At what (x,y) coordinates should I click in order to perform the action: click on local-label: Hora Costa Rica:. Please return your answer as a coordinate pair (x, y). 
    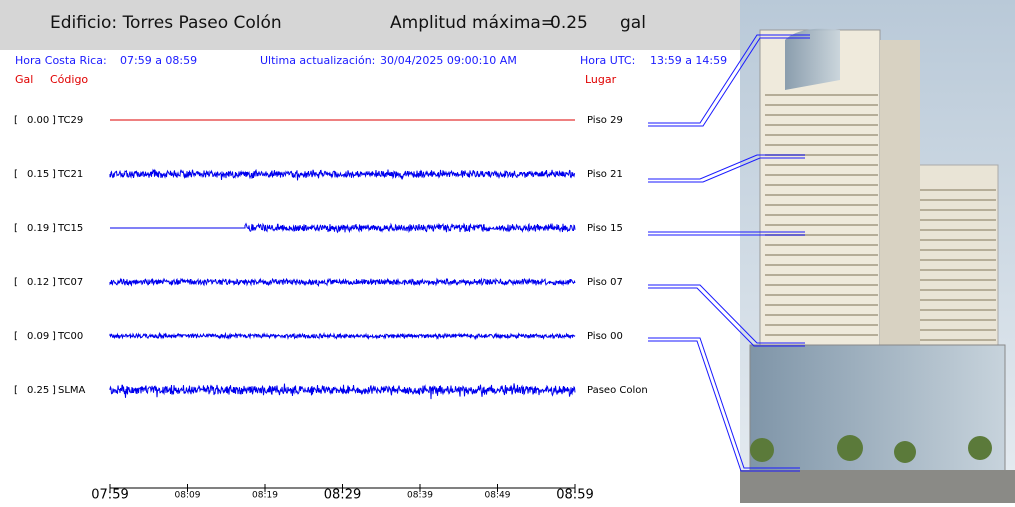
    Looking at the image, I should click on (61, 60).